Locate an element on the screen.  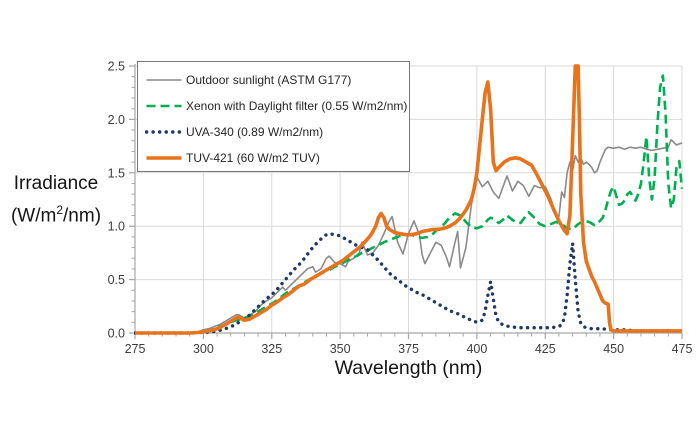
y-tick-label: 1.5 is located at coordinates (116, 173).